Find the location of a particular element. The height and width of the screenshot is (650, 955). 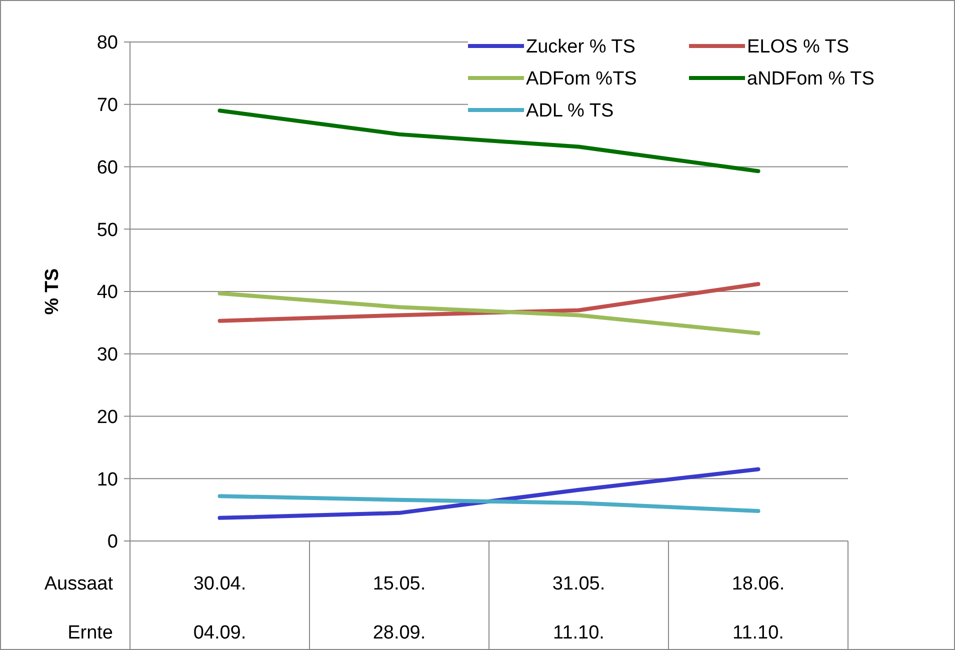

legend-label: aNDFom % TS is located at coordinates (810, 79).